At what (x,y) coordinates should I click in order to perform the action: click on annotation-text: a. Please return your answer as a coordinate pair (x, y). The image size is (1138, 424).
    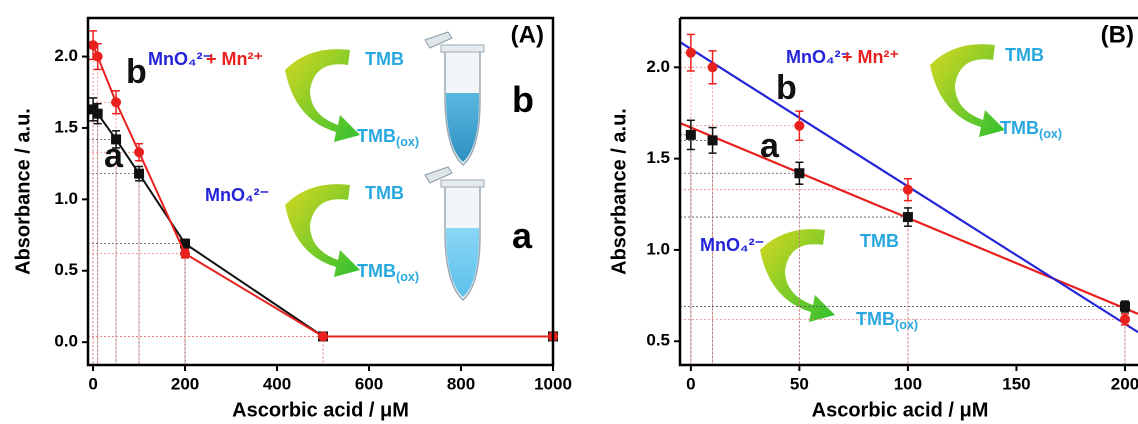
    Looking at the image, I should click on (522, 235).